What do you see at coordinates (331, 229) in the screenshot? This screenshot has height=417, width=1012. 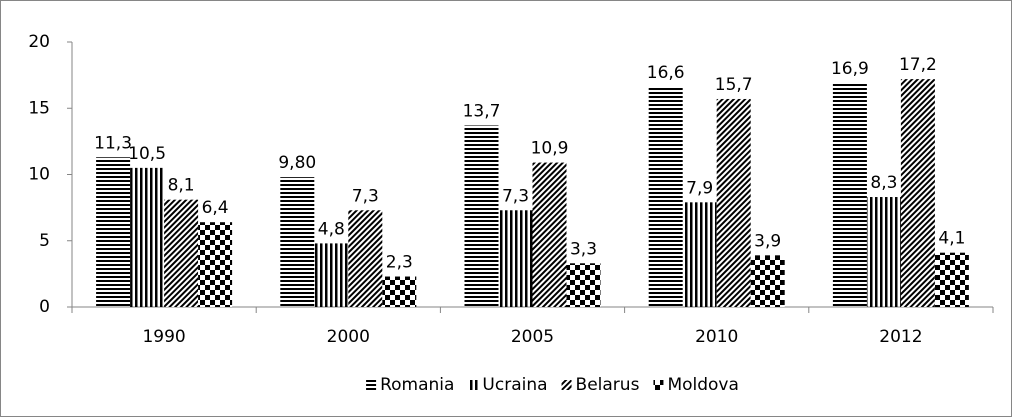 I see `data-label: 4,8` at bounding box center [331, 229].